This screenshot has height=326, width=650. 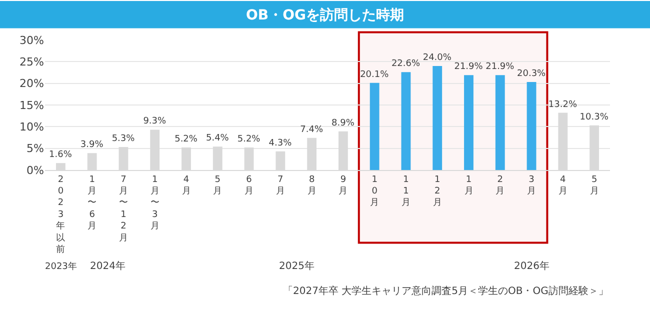 I want to click on x-tick-label: 1月, so click(x=469, y=185).